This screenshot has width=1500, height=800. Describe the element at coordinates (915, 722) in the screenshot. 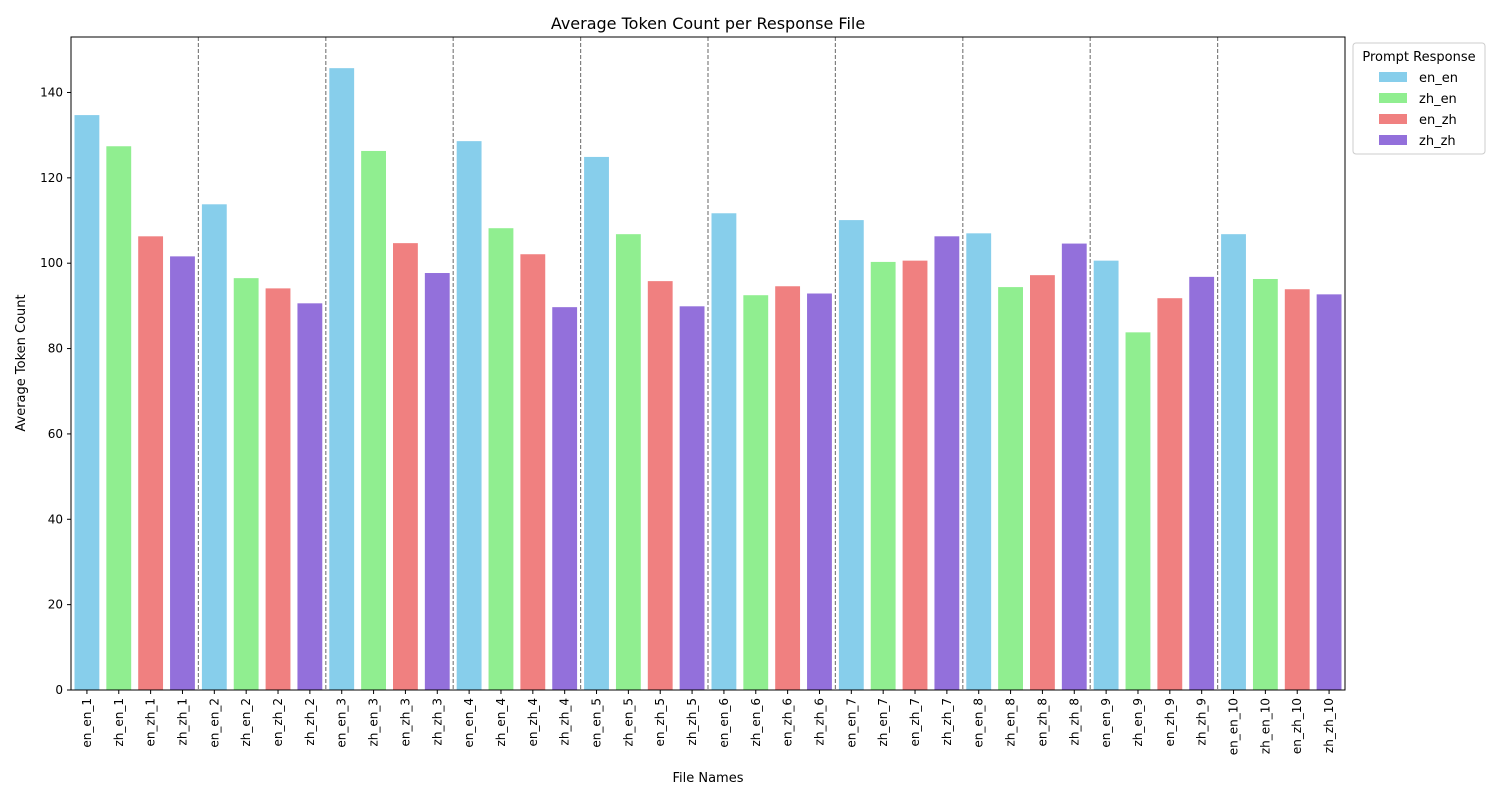

I see `x-tick-label: en_zh_7` at that location.